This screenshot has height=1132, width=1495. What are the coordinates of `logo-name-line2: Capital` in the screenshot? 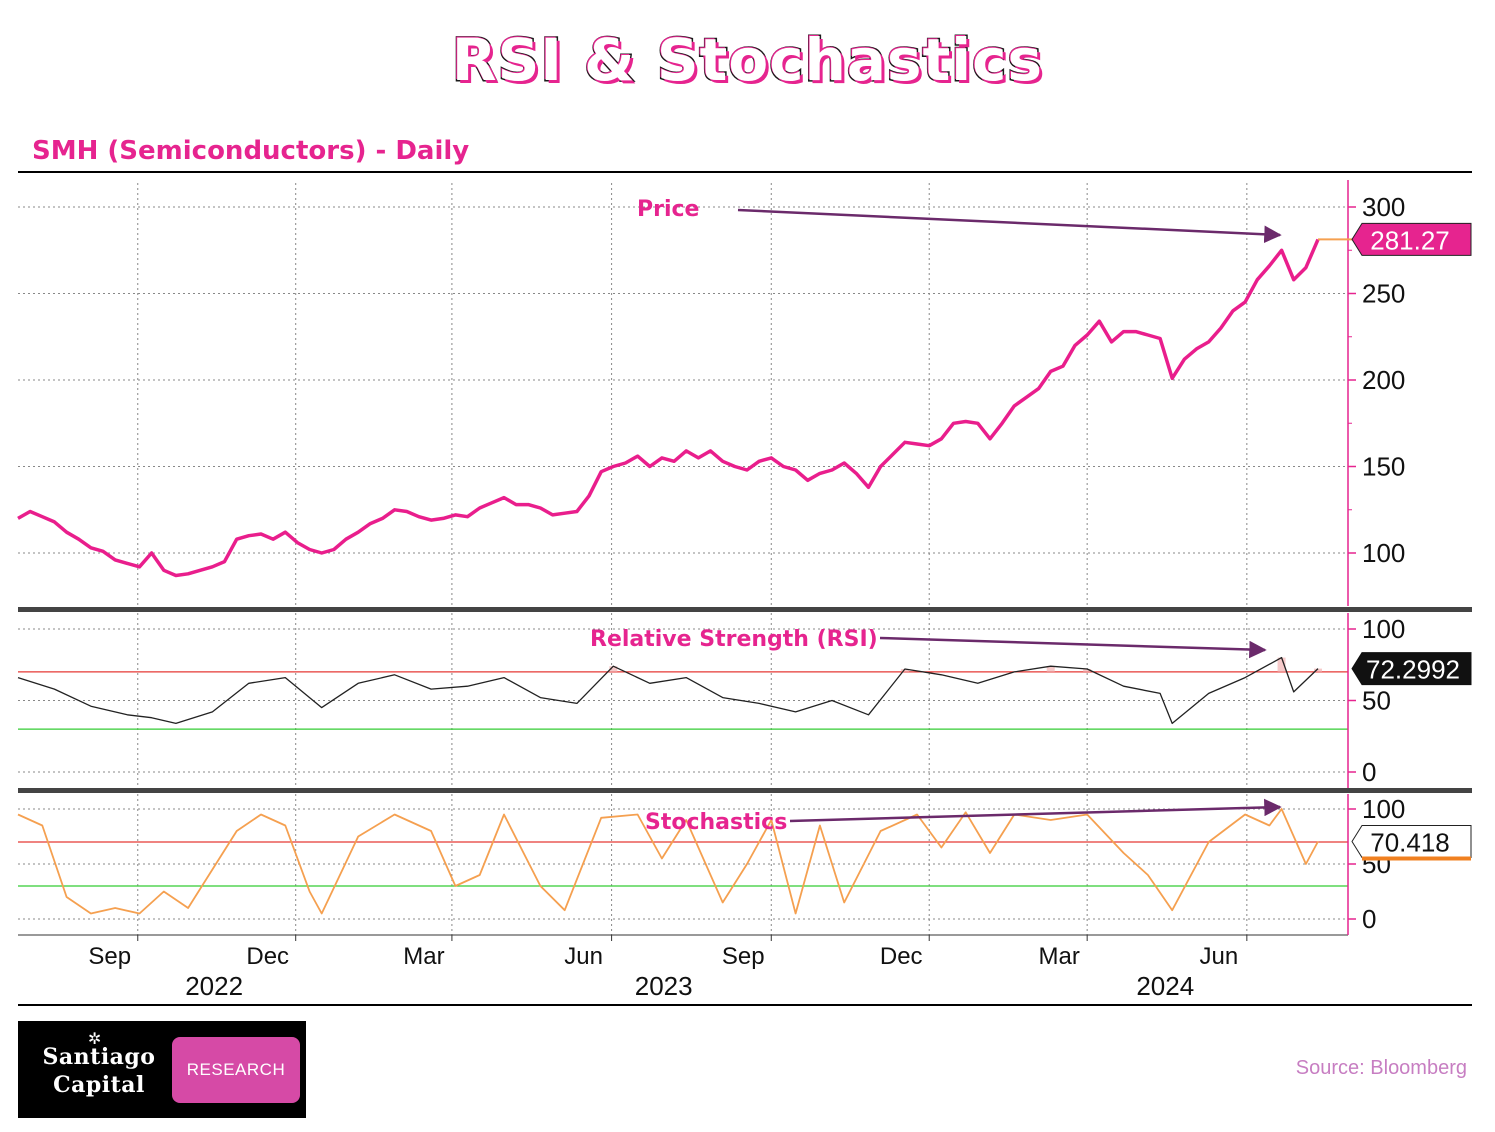 It's located at (99, 1085).